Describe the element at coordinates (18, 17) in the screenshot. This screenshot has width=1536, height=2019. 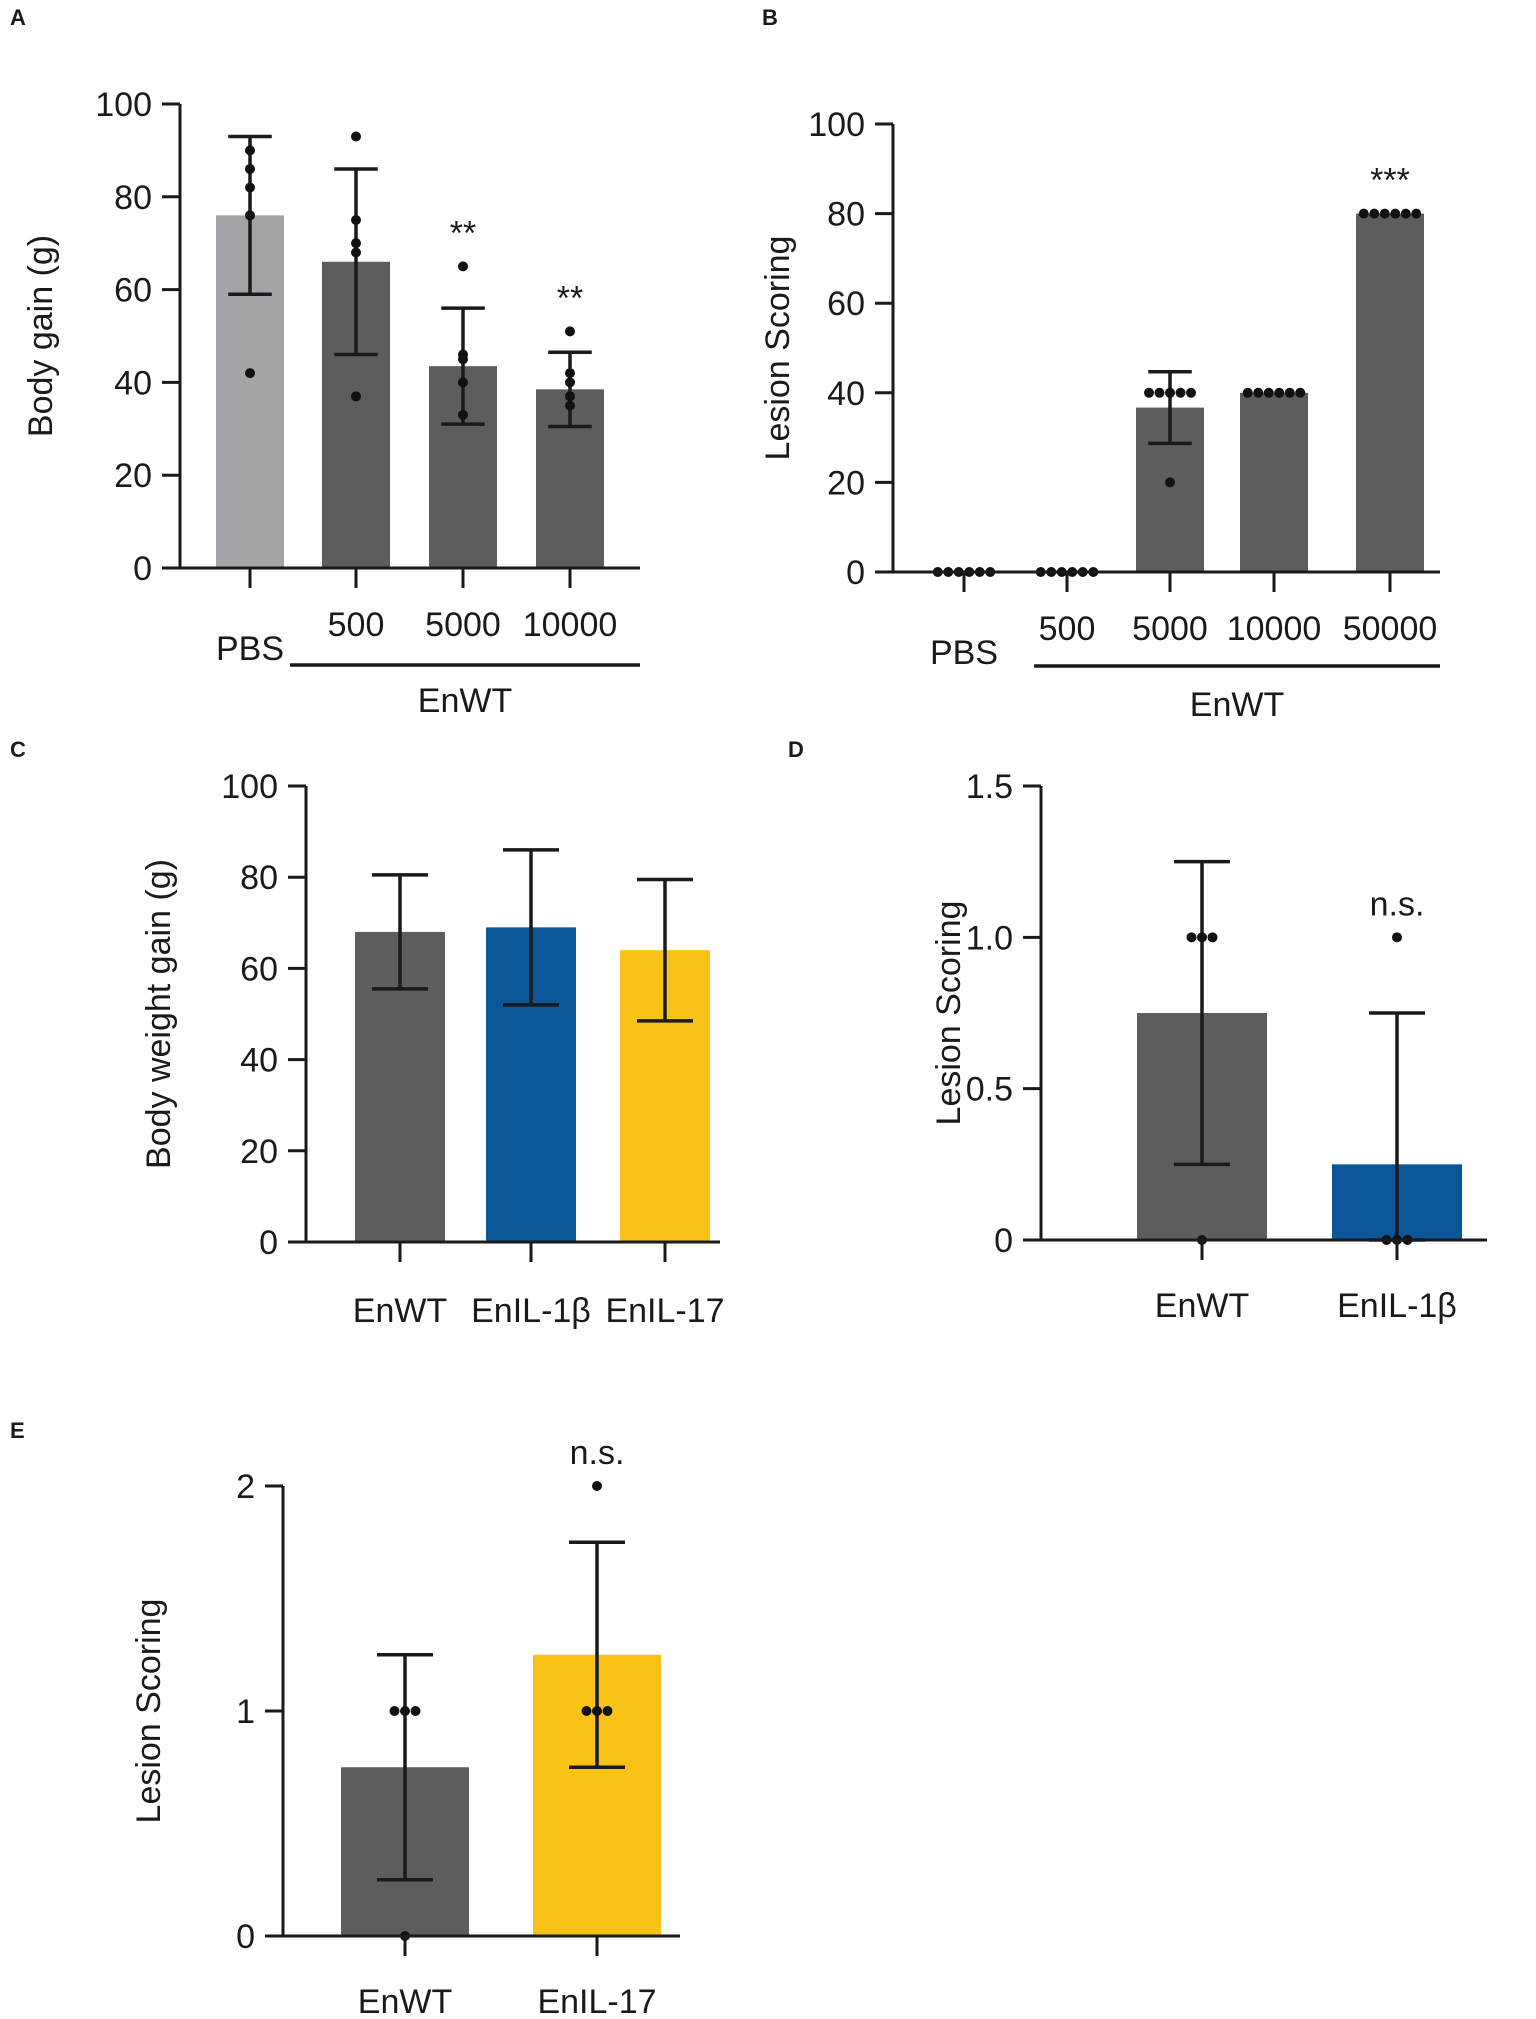
I see `panel-letter: A` at that location.